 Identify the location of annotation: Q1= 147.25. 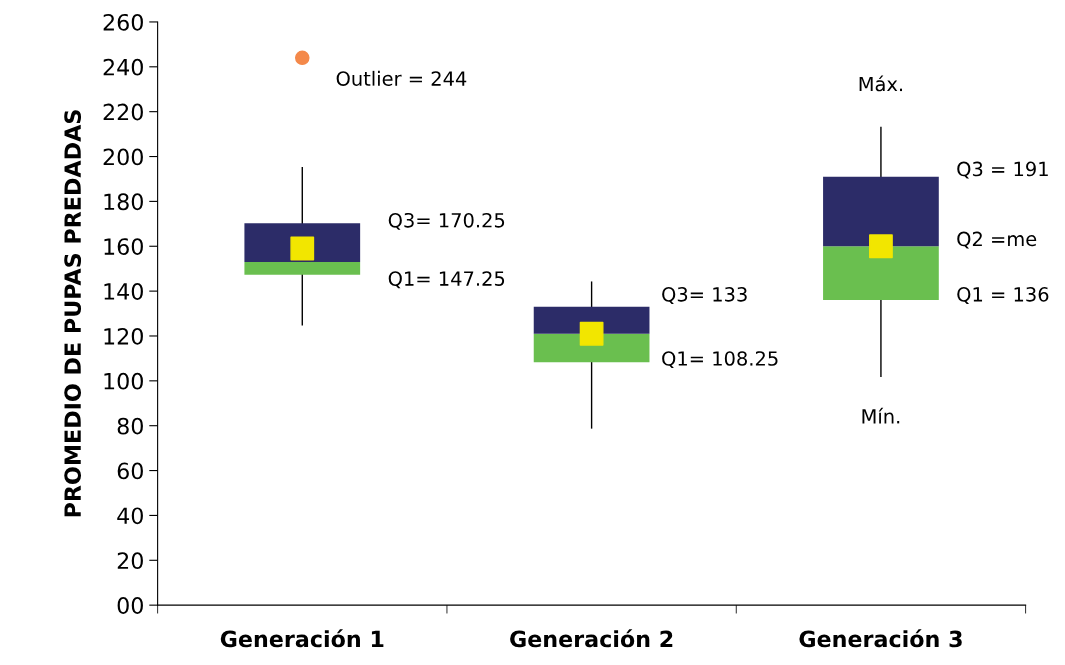
(446, 280).